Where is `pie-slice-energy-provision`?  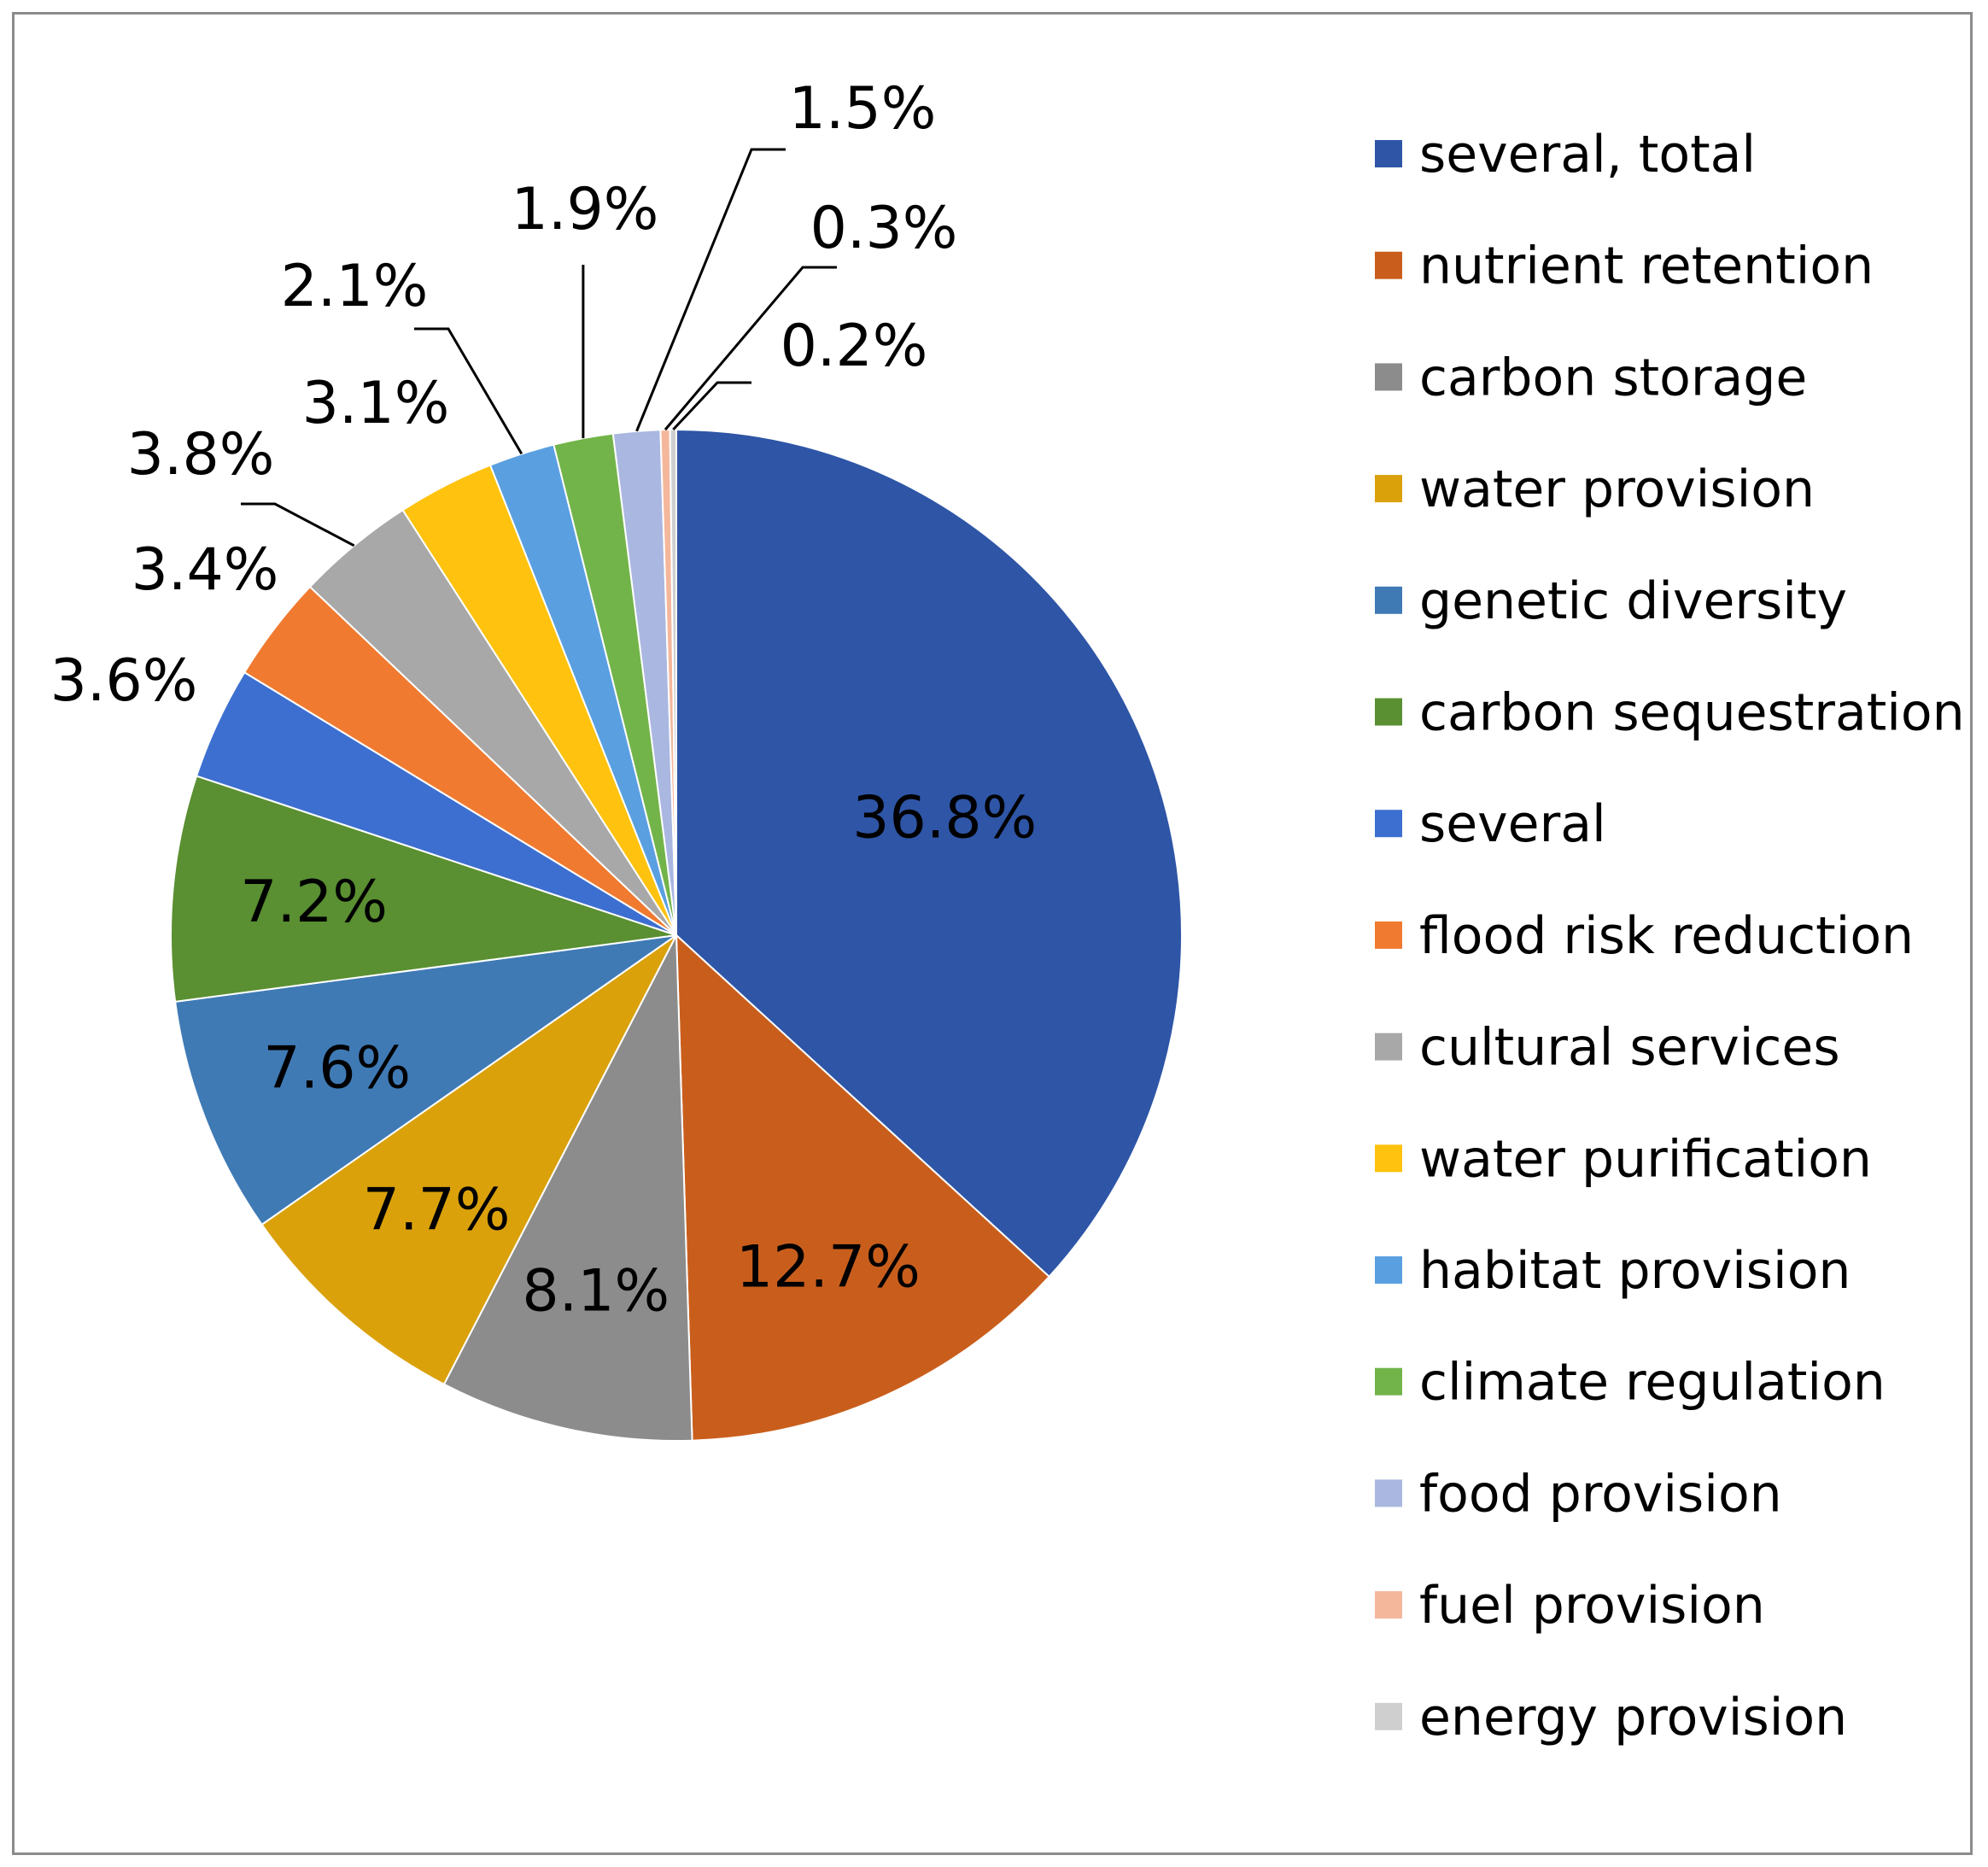 pie-slice-energy-provision is located at coordinates (673, 682).